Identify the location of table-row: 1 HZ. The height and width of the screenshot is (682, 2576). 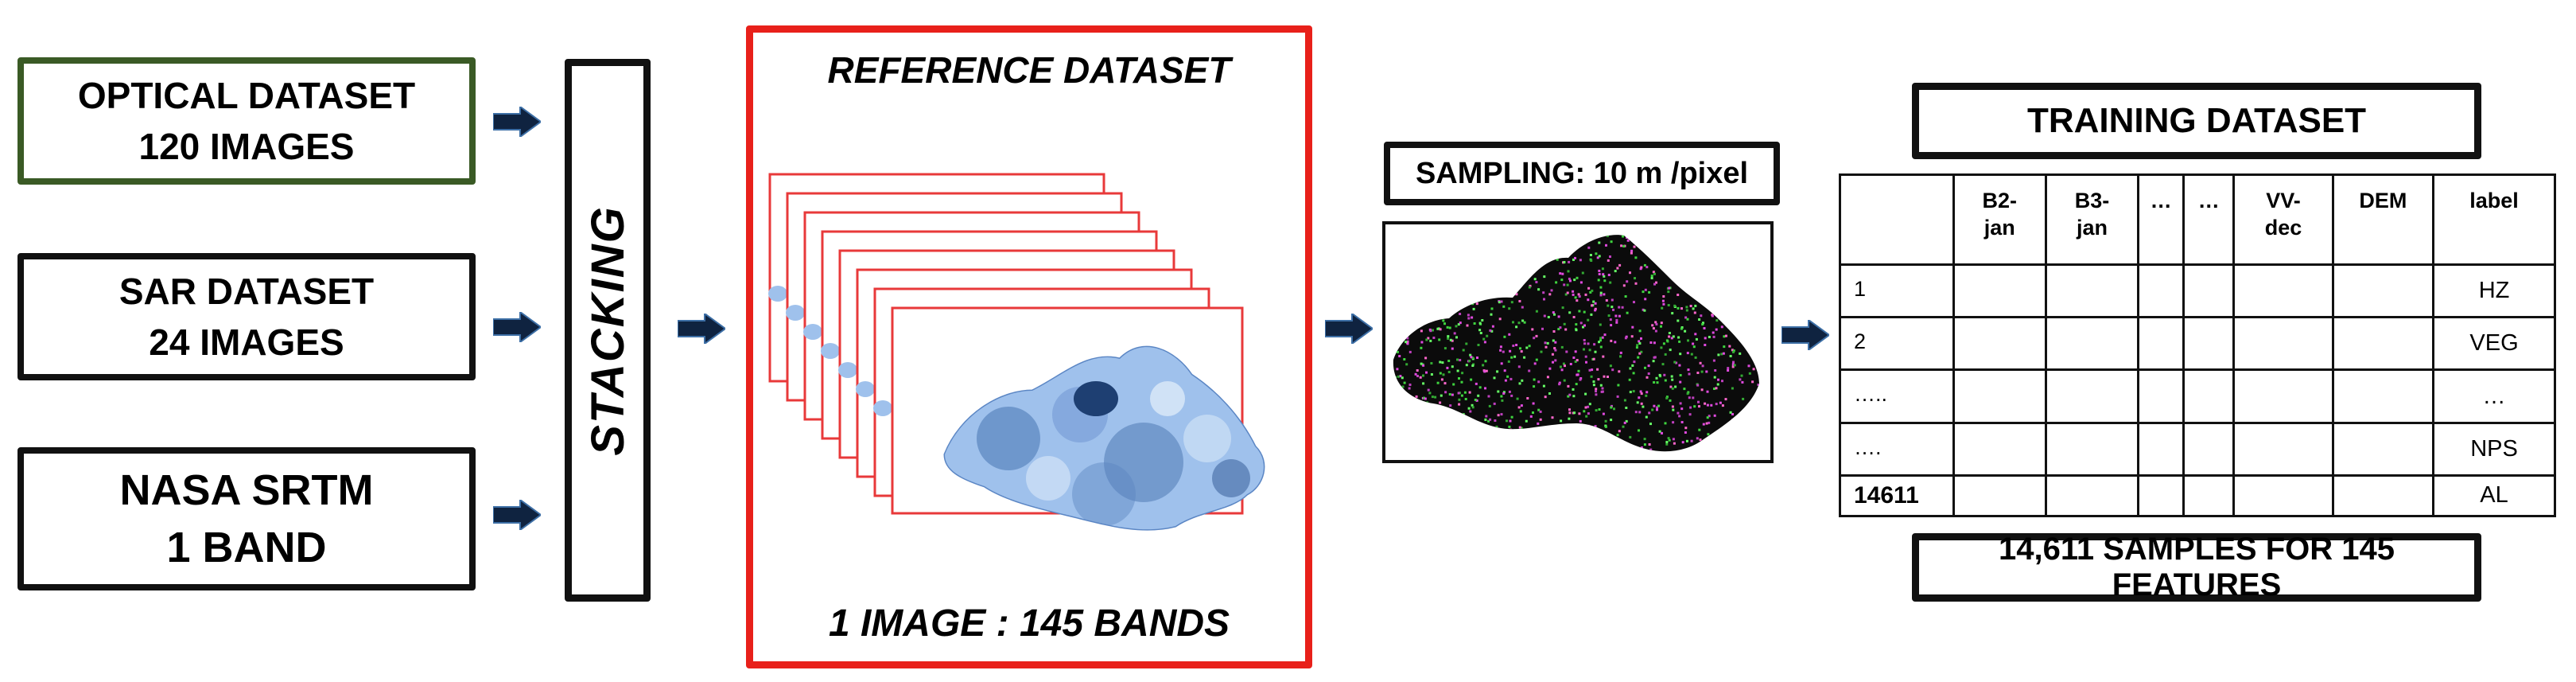
(2197, 291).